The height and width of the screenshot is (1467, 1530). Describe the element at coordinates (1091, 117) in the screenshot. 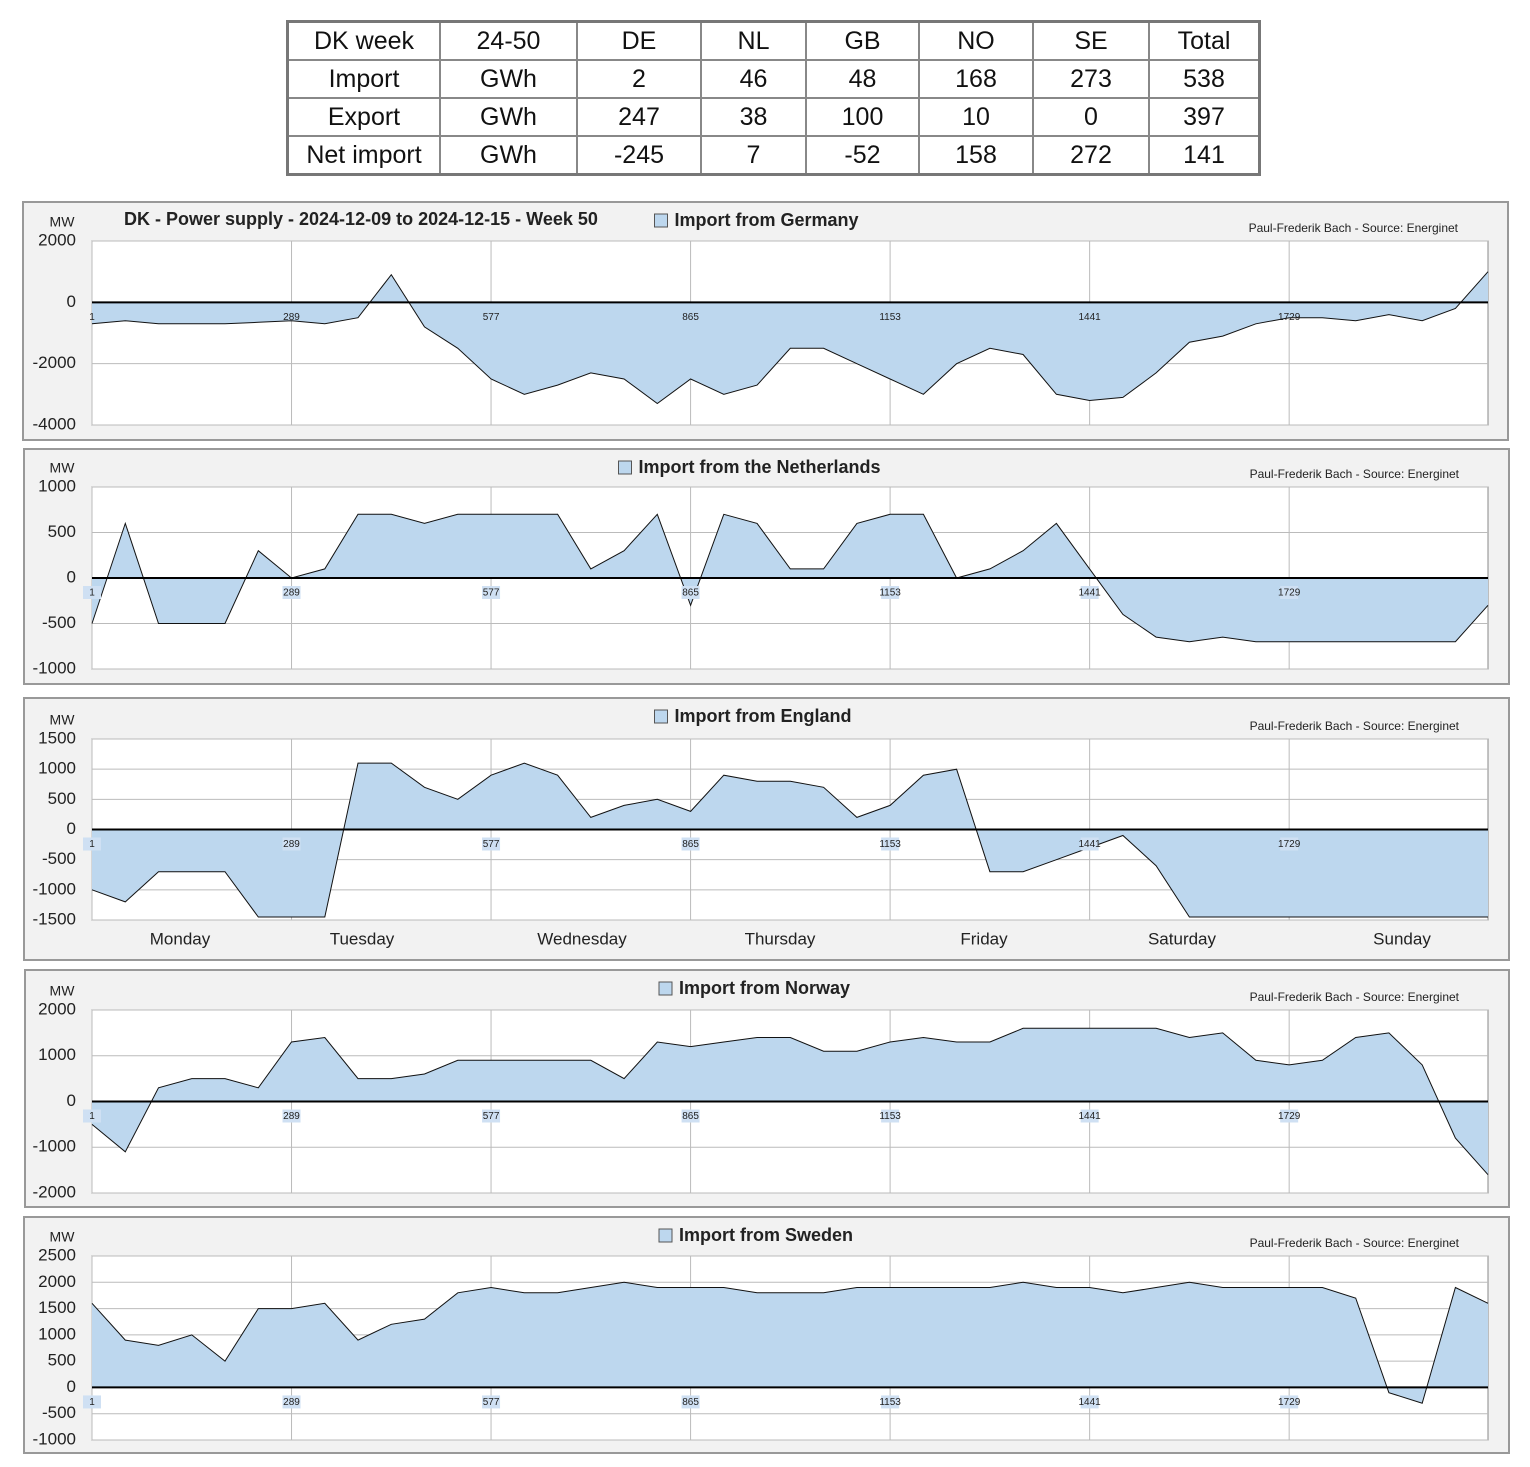

I see `table-cell: 0` at that location.